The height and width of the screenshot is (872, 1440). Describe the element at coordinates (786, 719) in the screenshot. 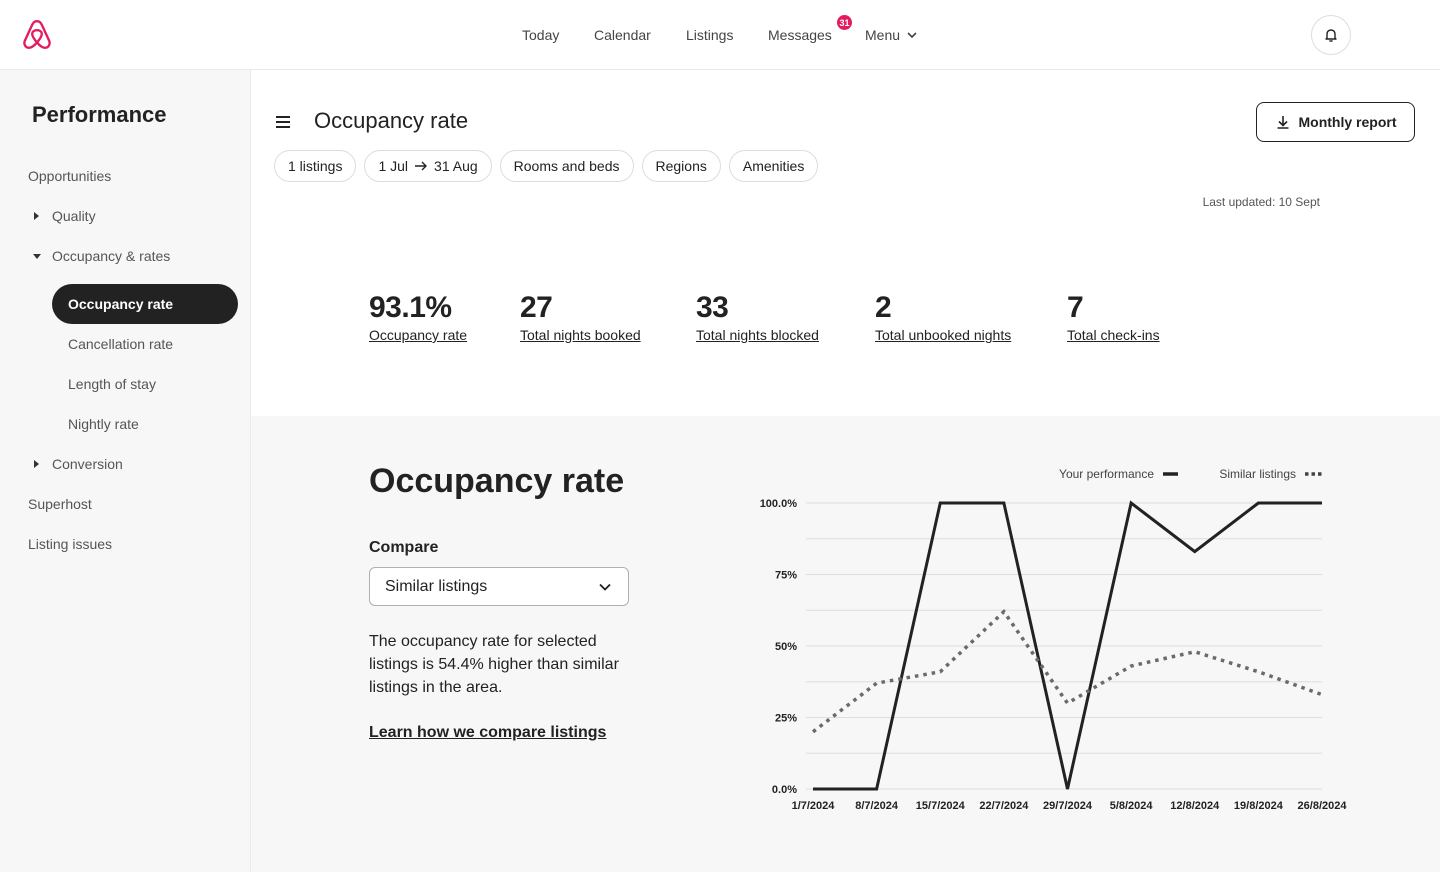

I see `chart-y-tick-label: 25%` at that location.